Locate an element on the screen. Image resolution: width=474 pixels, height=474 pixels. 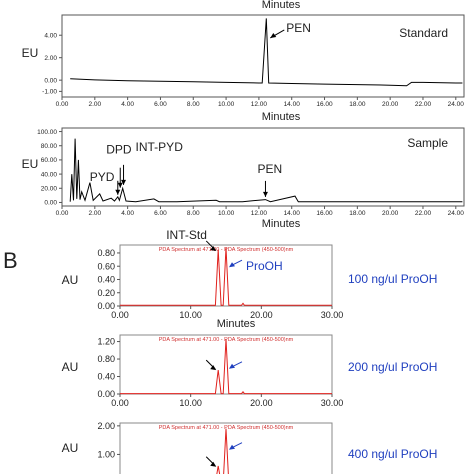
sample-trace is located at coordinates (266, 170).